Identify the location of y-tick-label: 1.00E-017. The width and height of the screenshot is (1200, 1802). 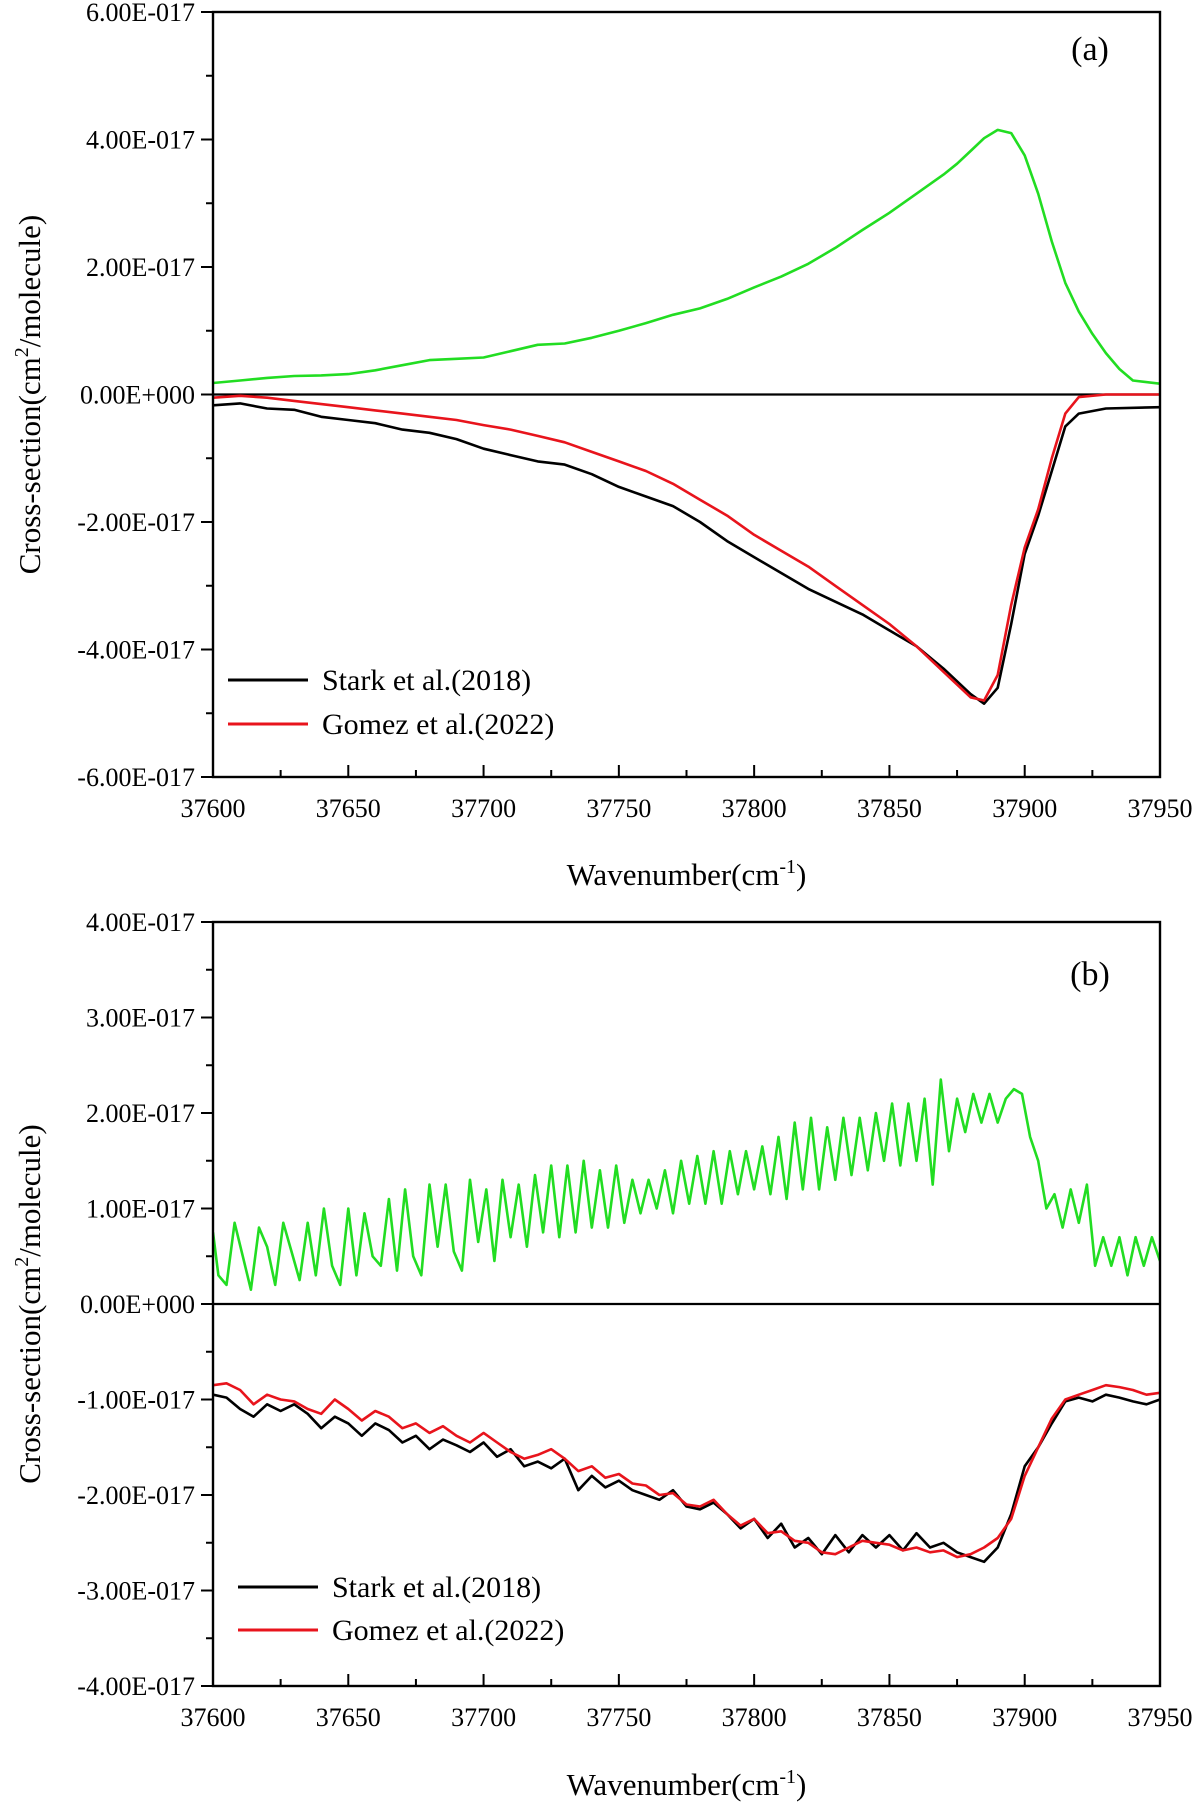
(140, 1209).